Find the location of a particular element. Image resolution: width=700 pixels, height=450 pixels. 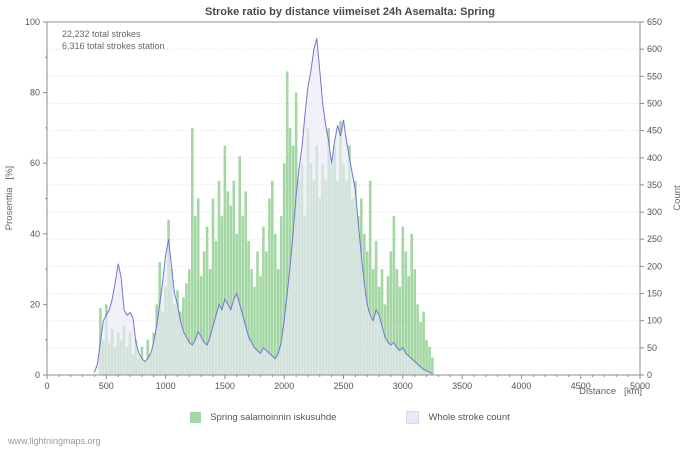

left-tick-label: 100 is located at coordinates (32, 22).